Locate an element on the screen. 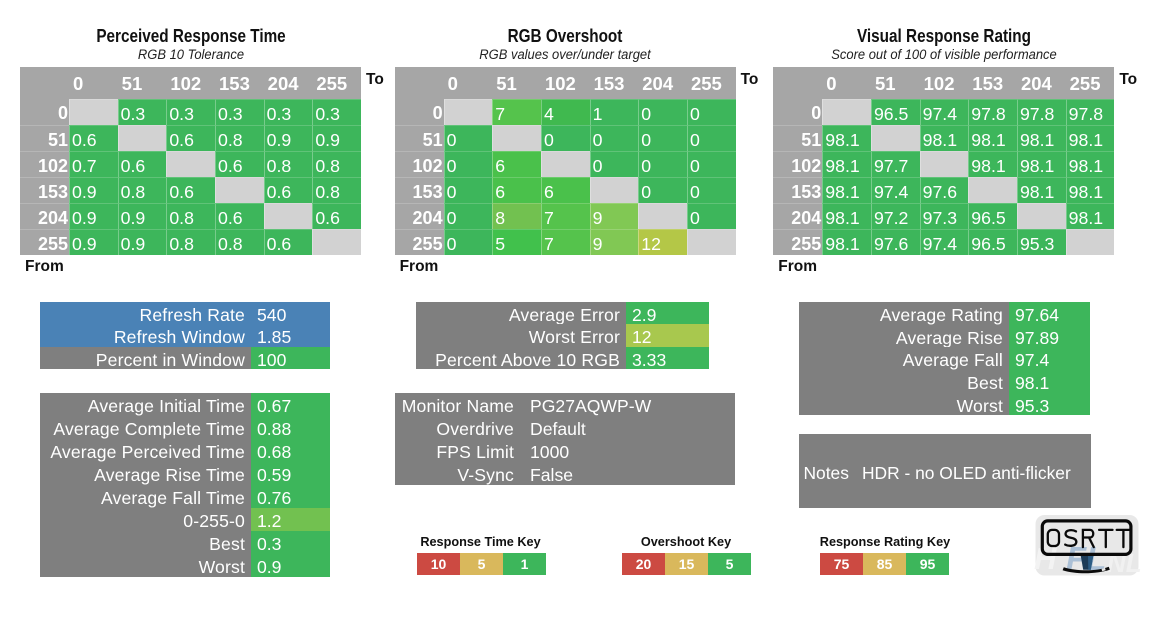 This screenshot has width=1159, height=625. svg-text: NL is located at coordinates (1124, 563).